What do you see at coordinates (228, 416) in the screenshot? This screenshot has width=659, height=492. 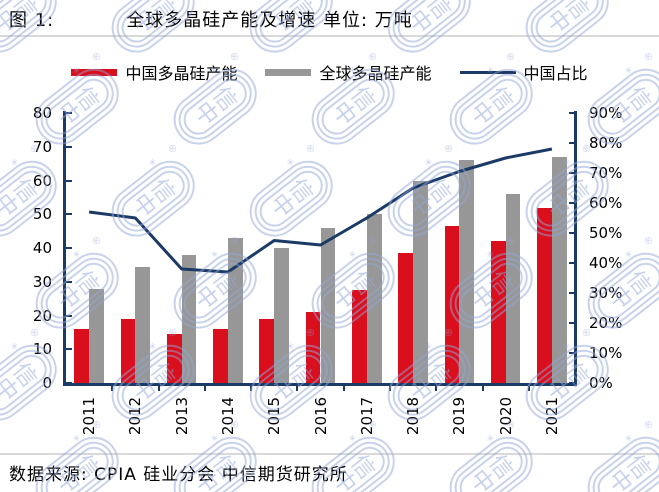 I see `x-tick-label: 2014` at bounding box center [228, 416].